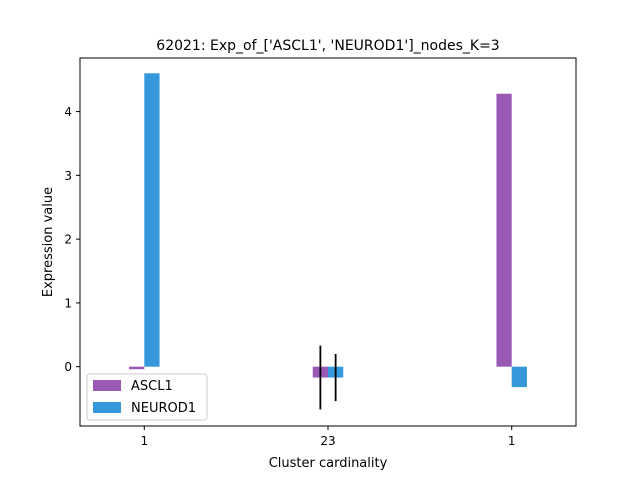  Describe the element at coordinates (48, 242) in the screenshot. I see `y-axis-label: Expression value` at that location.